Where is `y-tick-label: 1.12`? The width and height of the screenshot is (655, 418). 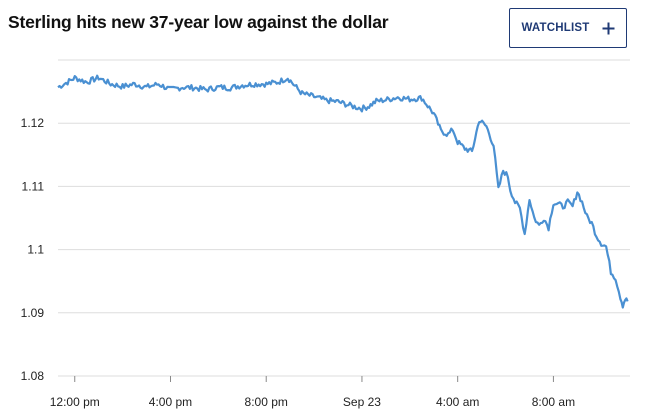
y-tick-label: 1.12 is located at coordinates (33, 123).